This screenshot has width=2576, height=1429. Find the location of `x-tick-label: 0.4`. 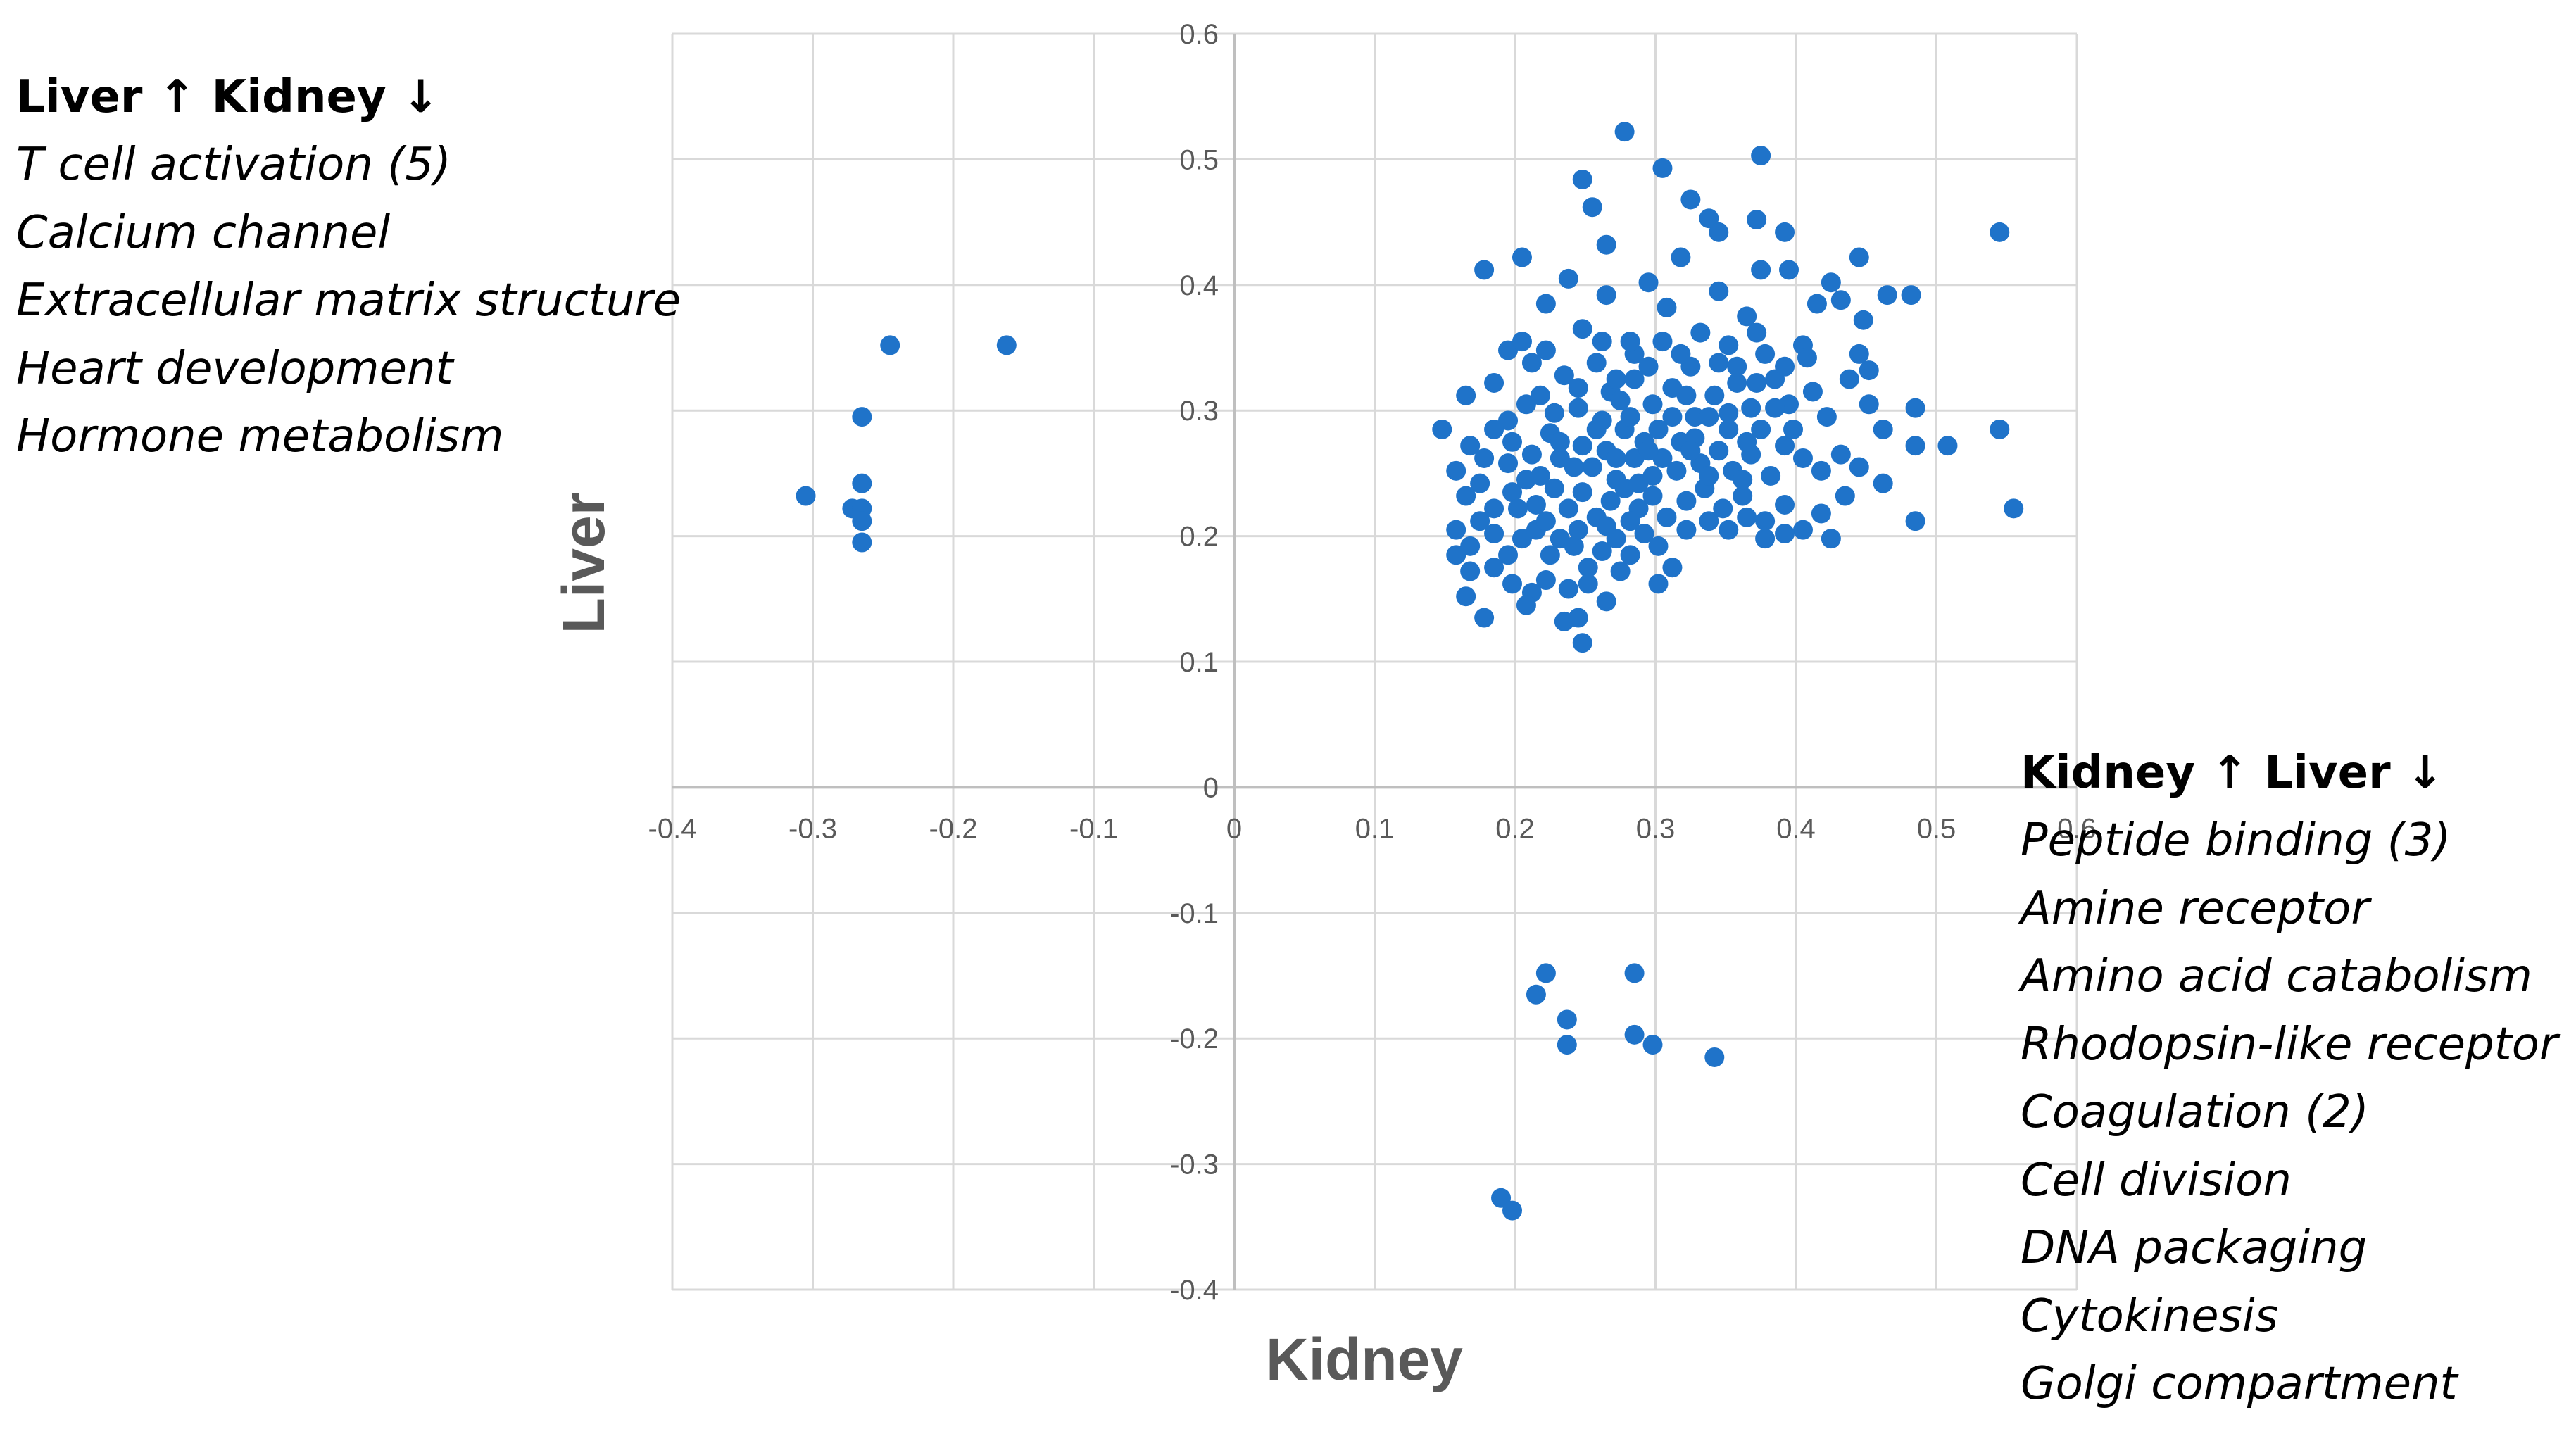

x-tick-label: 0.4 is located at coordinates (1796, 828).